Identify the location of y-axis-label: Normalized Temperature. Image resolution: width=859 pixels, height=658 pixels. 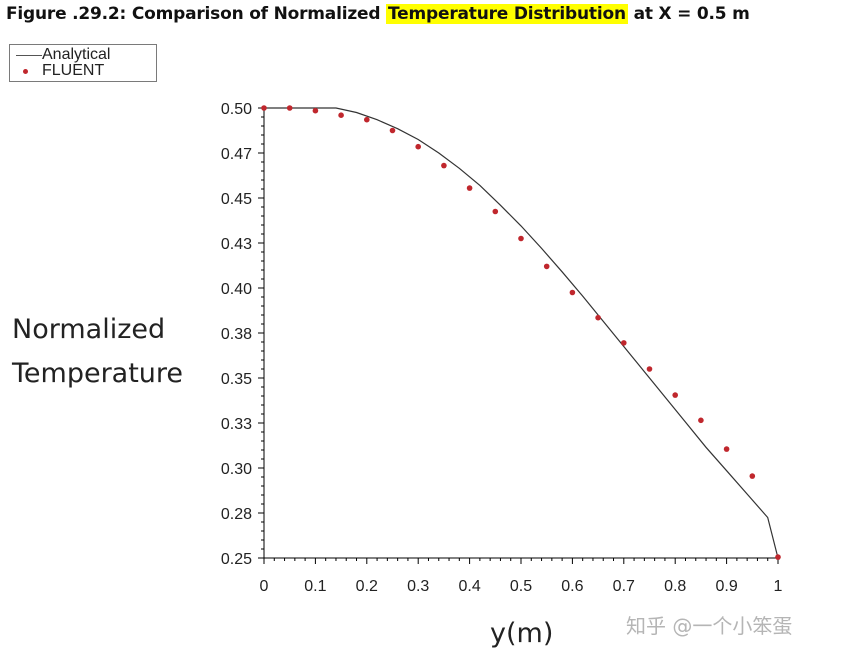
(97, 352).